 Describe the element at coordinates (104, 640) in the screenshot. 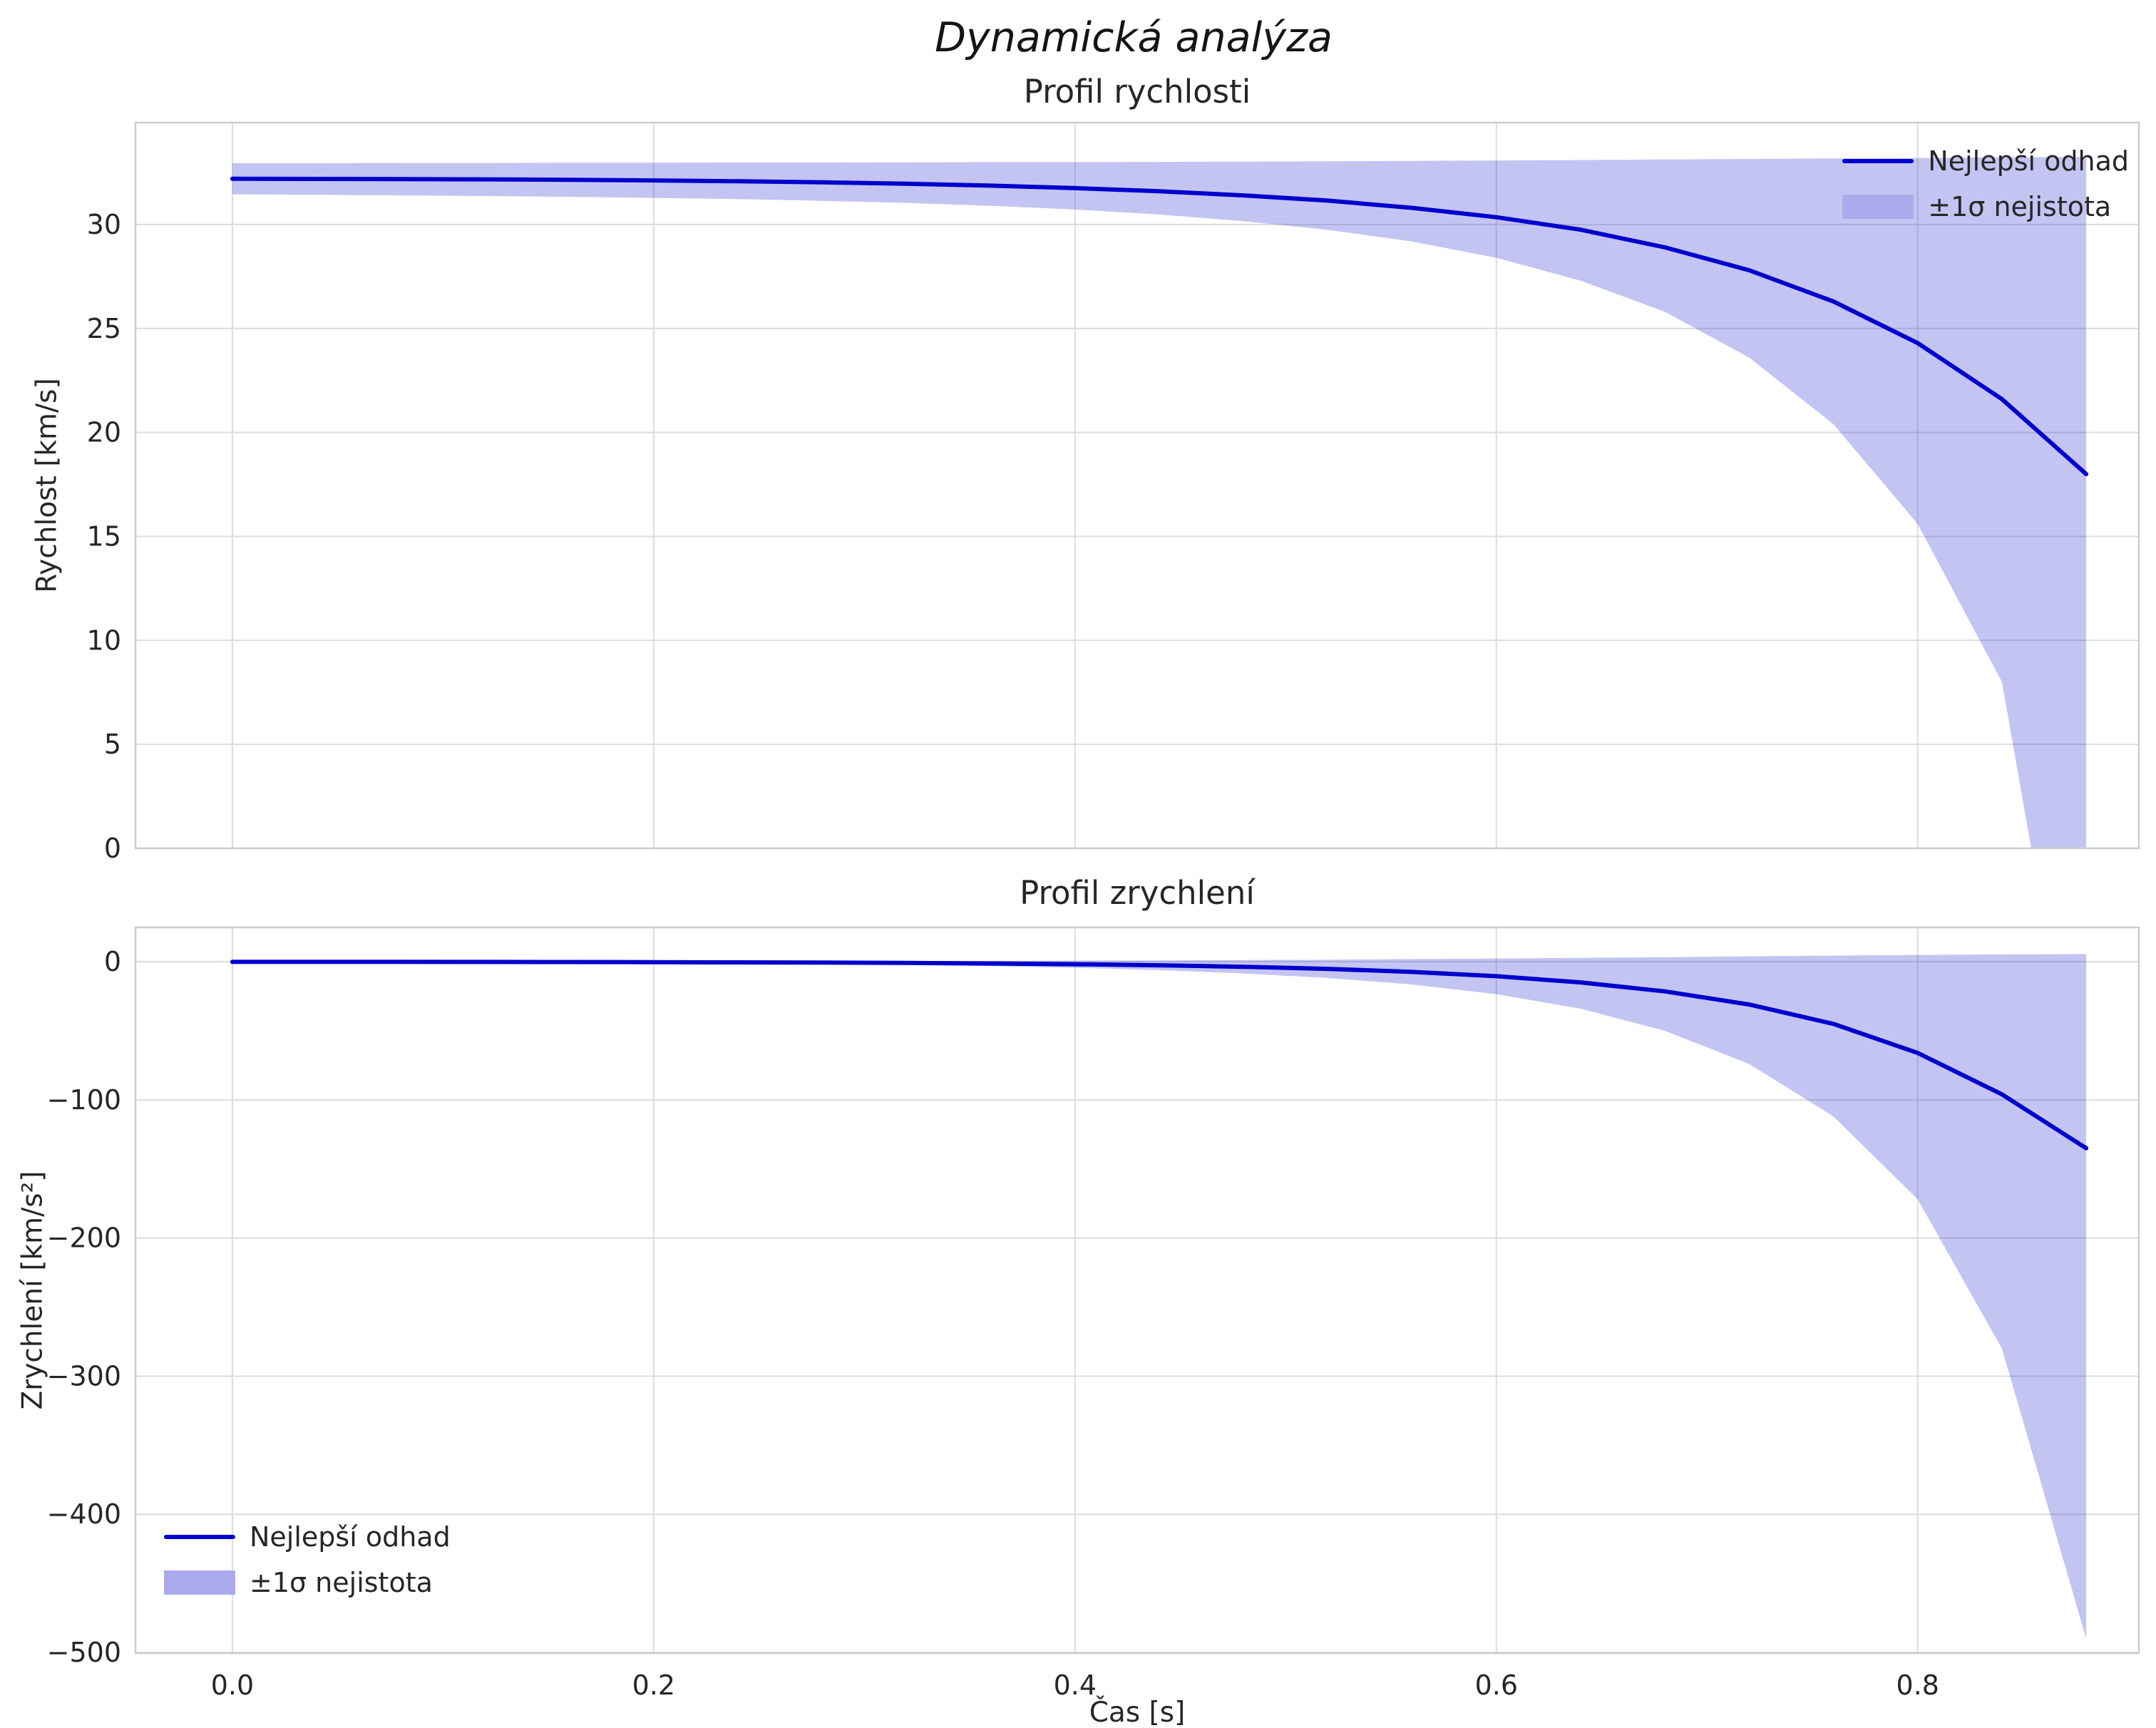

I see `svg-text: 10` at that location.